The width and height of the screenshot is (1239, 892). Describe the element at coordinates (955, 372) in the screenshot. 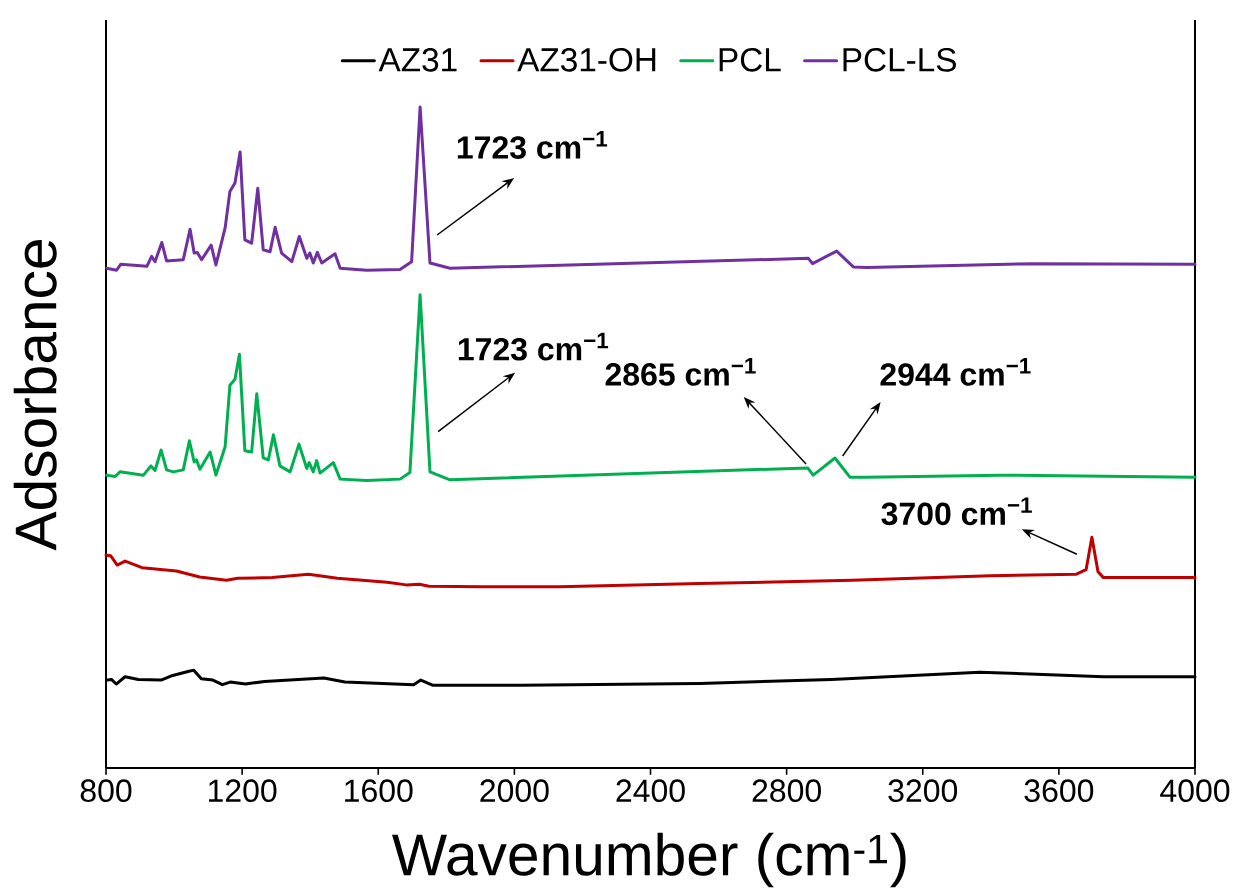

I see `annotation: 2944 cm$^{−1}$` at that location.